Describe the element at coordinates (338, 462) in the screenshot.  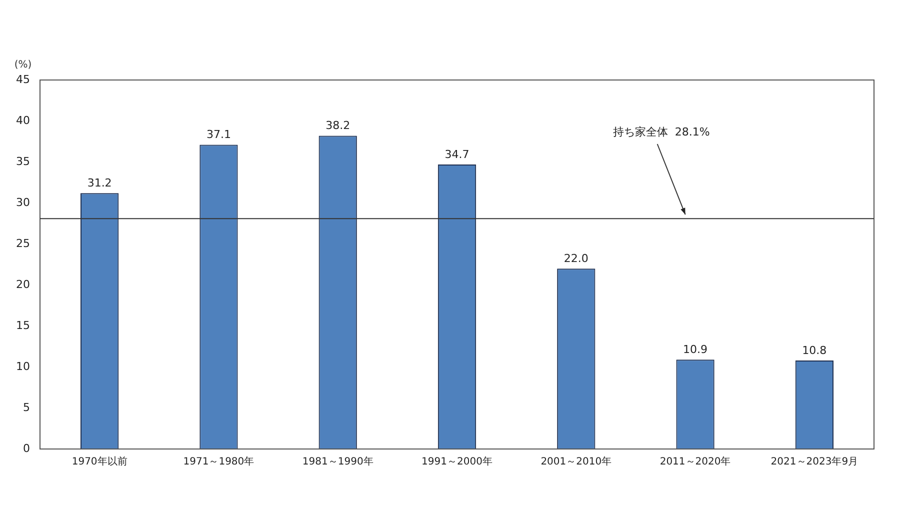
I see `x-tick-label: 1981～1990年` at that location.